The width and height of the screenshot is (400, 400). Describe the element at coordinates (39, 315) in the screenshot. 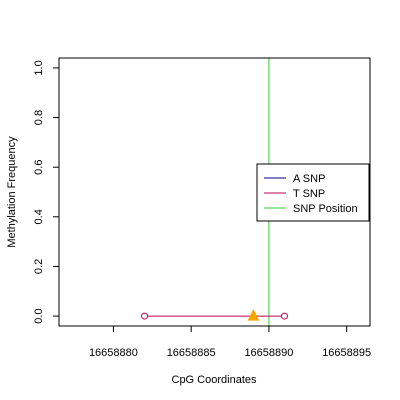

I see `y-tick-label: 0.0` at that location.